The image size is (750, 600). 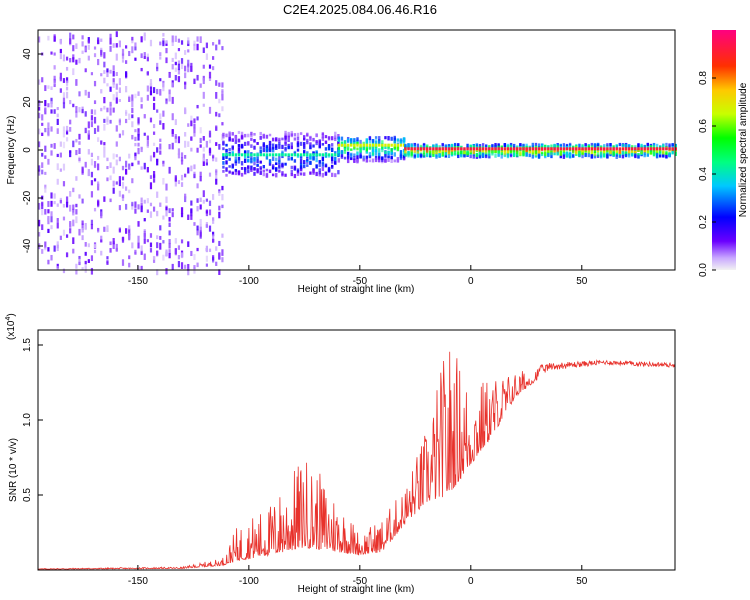 What do you see at coordinates (529, 149) in the screenshot?
I see `spectrogram-band-1950` at bounding box center [529, 149].